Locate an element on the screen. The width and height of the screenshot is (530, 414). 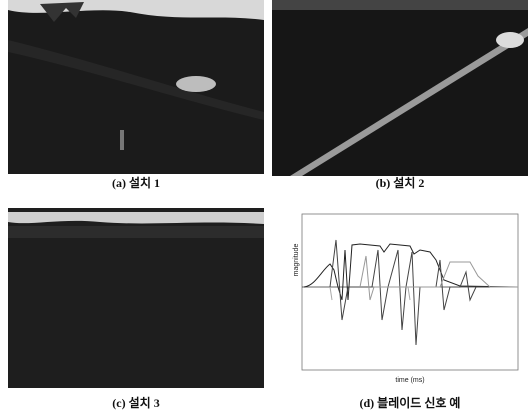
caption: (c) 설치 3 is located at coordinates (135, 402).